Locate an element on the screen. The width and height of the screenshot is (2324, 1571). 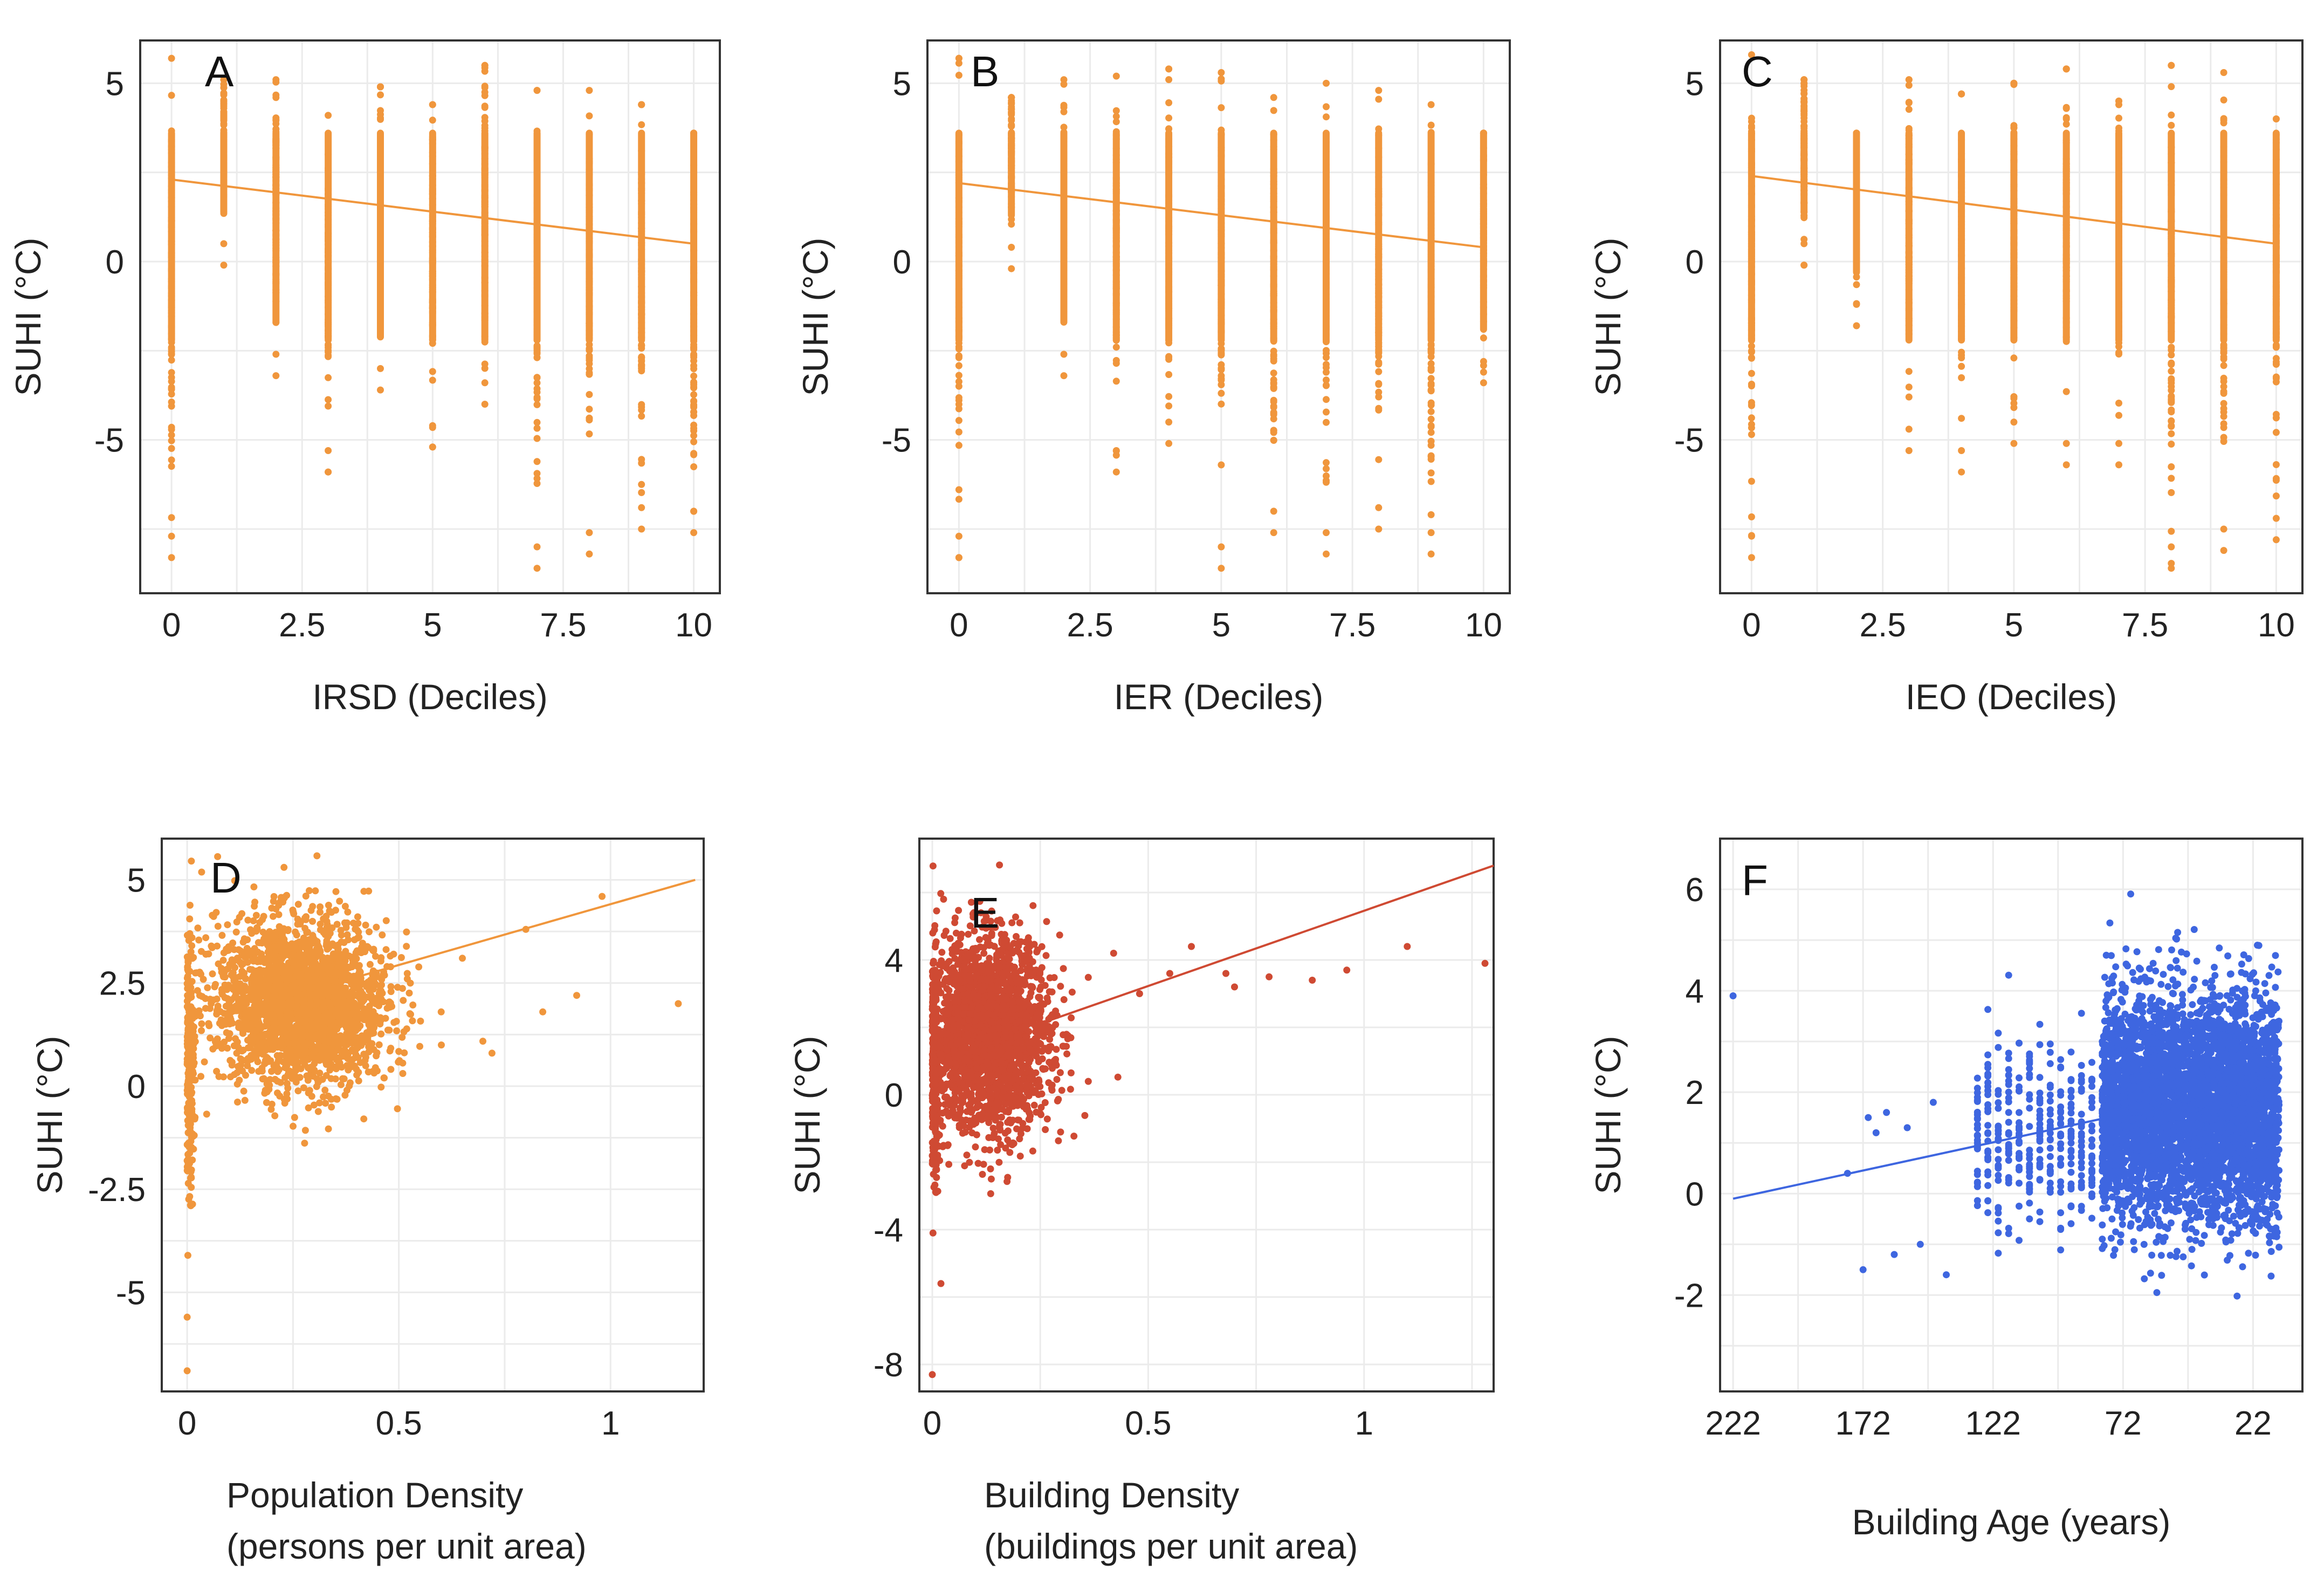
x-tick-label: 7.5 is located at coordinates (1352, 626).